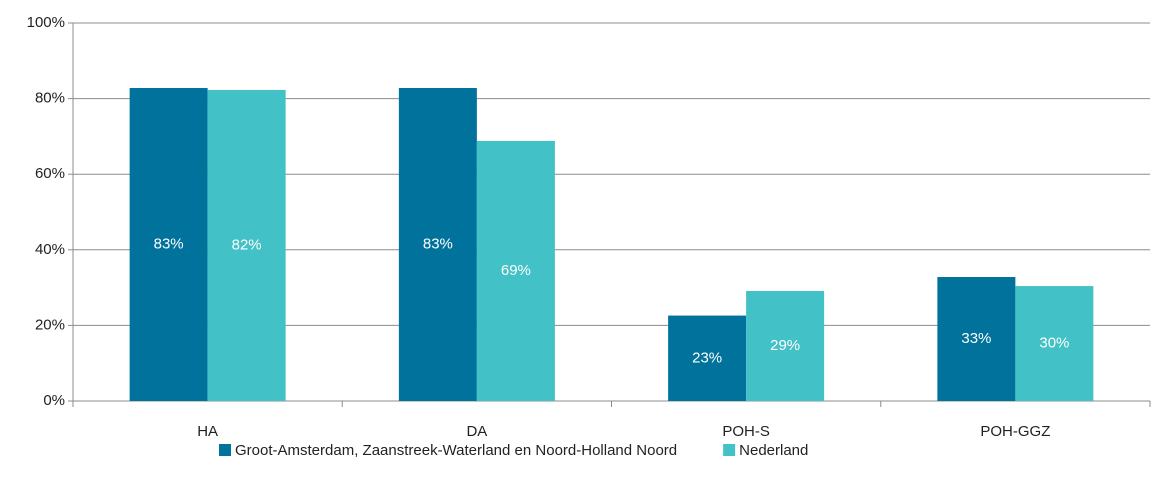 This screenshot has width=1157, height=487. What do you see at coordinates (46, 22) in the screenshot?
I see `y-tick-label: 100%` at bounding box center [46, 22].